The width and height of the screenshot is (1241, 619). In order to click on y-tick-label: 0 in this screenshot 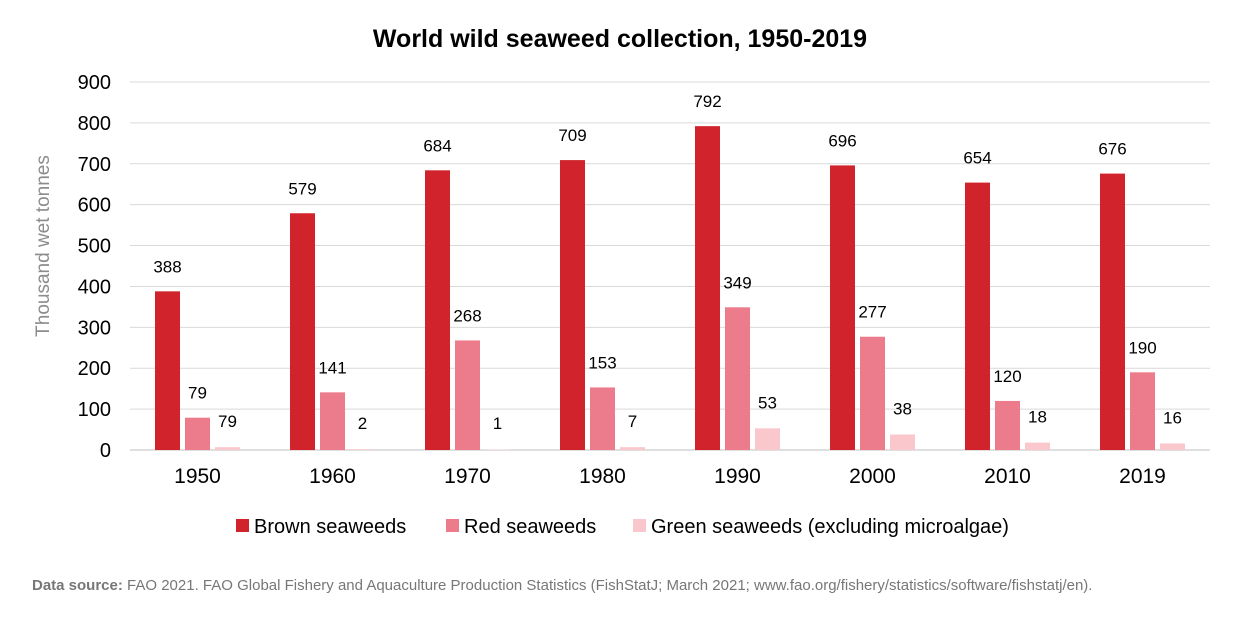, I will do `click(105, 451)`.